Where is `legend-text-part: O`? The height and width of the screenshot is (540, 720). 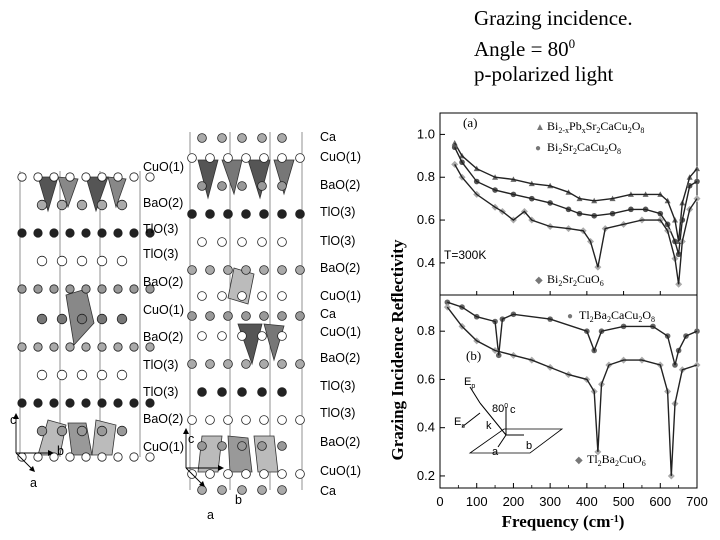 legend-text-part: O is located at coordinates (612, 147).